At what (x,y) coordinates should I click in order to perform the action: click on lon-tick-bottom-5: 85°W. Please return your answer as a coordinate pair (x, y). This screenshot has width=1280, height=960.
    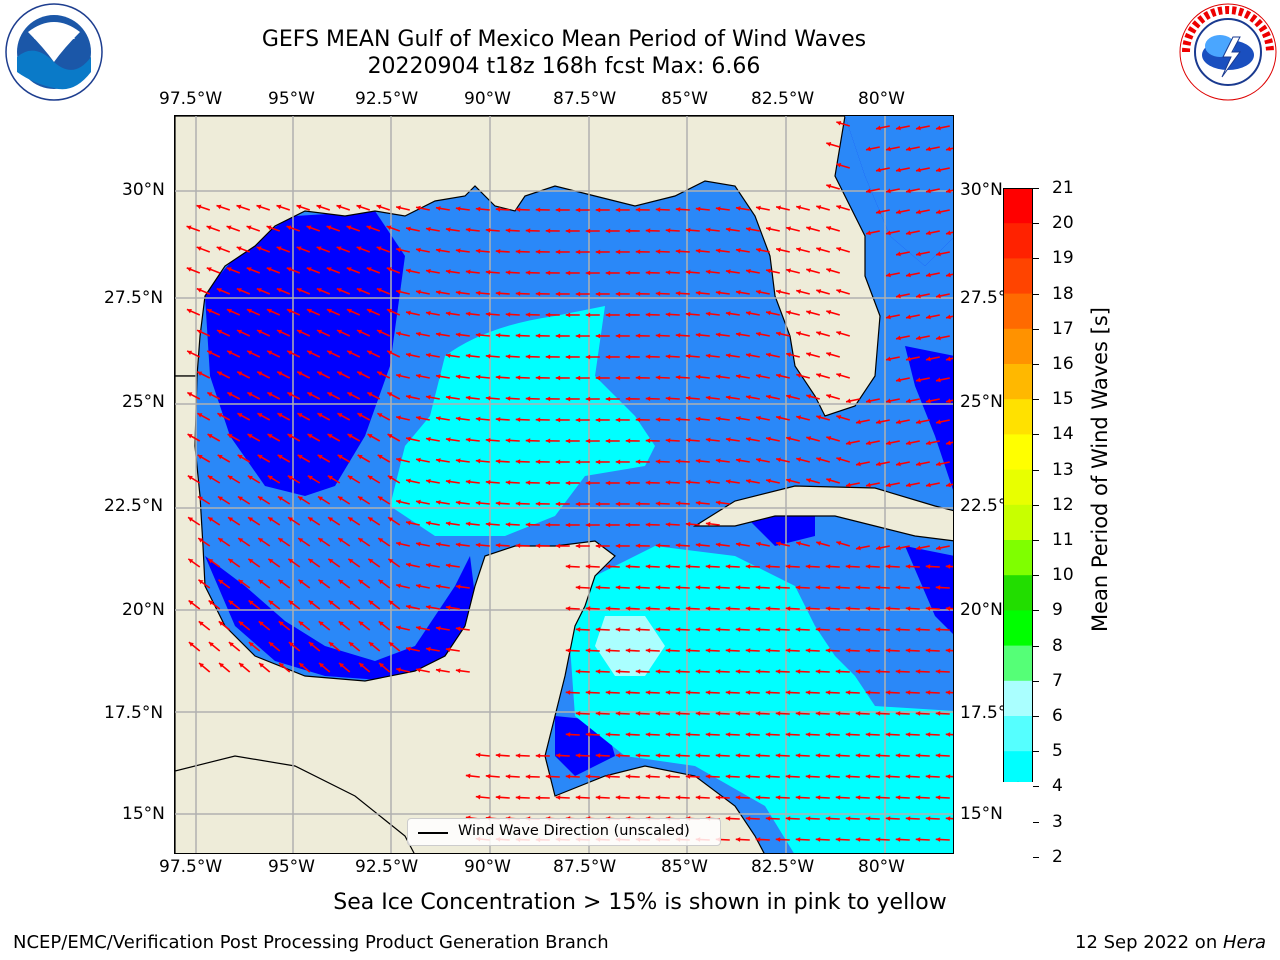
    Looking at the image, I should click on (684, 867).